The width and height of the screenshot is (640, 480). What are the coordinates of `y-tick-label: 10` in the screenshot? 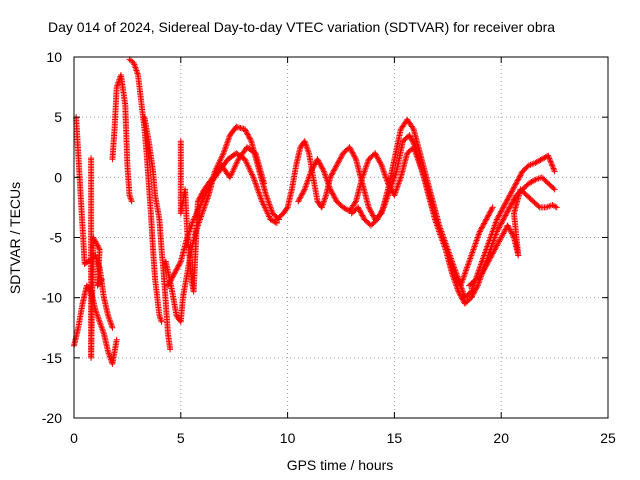 It's located at (54, 57).